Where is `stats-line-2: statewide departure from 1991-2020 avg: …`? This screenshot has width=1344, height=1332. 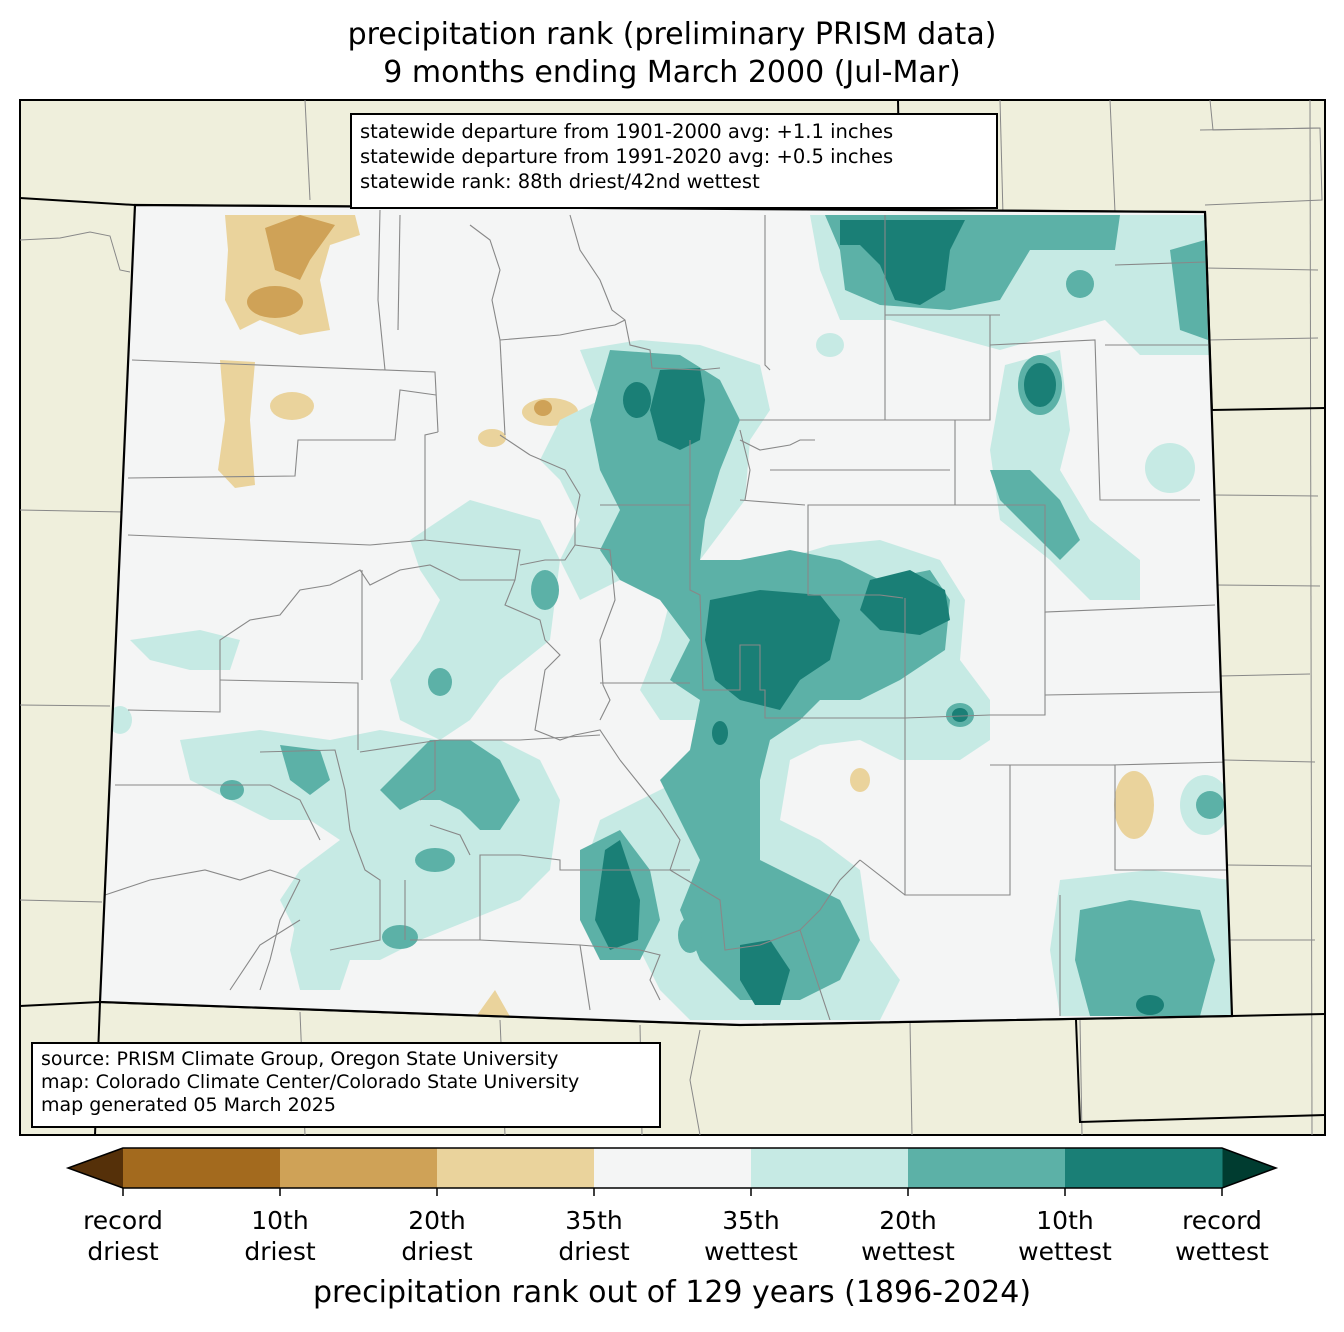
stats-line-2: statewide departure from 1991-2020 avg: … is located at coordinates (627, 156).